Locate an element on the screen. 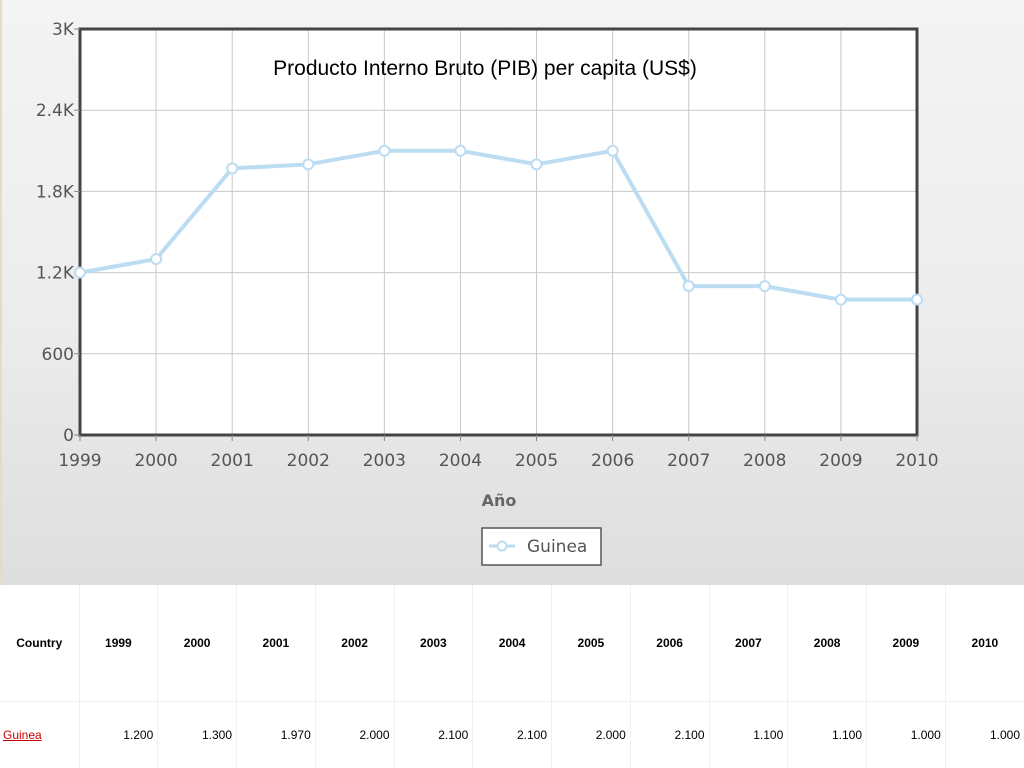  x-tick-label: 2002 is located at coordinates (308, 461).